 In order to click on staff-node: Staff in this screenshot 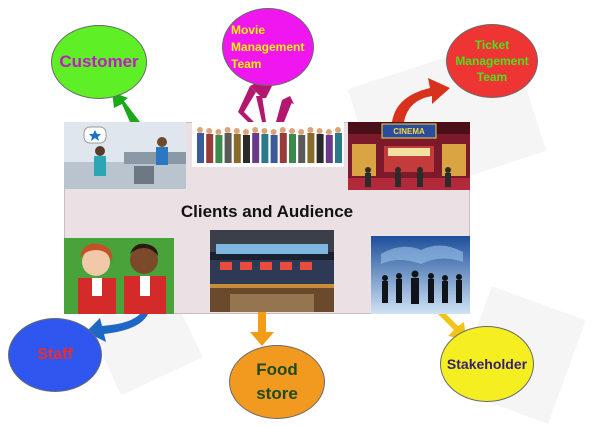, I will do `click(55, 355)`.